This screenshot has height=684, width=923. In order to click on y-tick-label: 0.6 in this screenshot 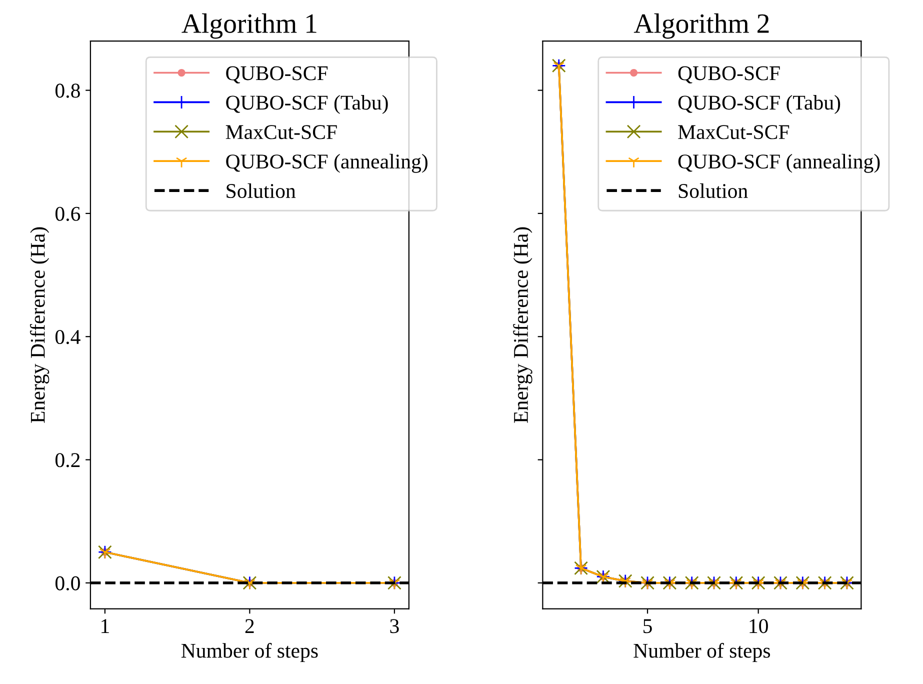, I will do `click(67, 213)`.